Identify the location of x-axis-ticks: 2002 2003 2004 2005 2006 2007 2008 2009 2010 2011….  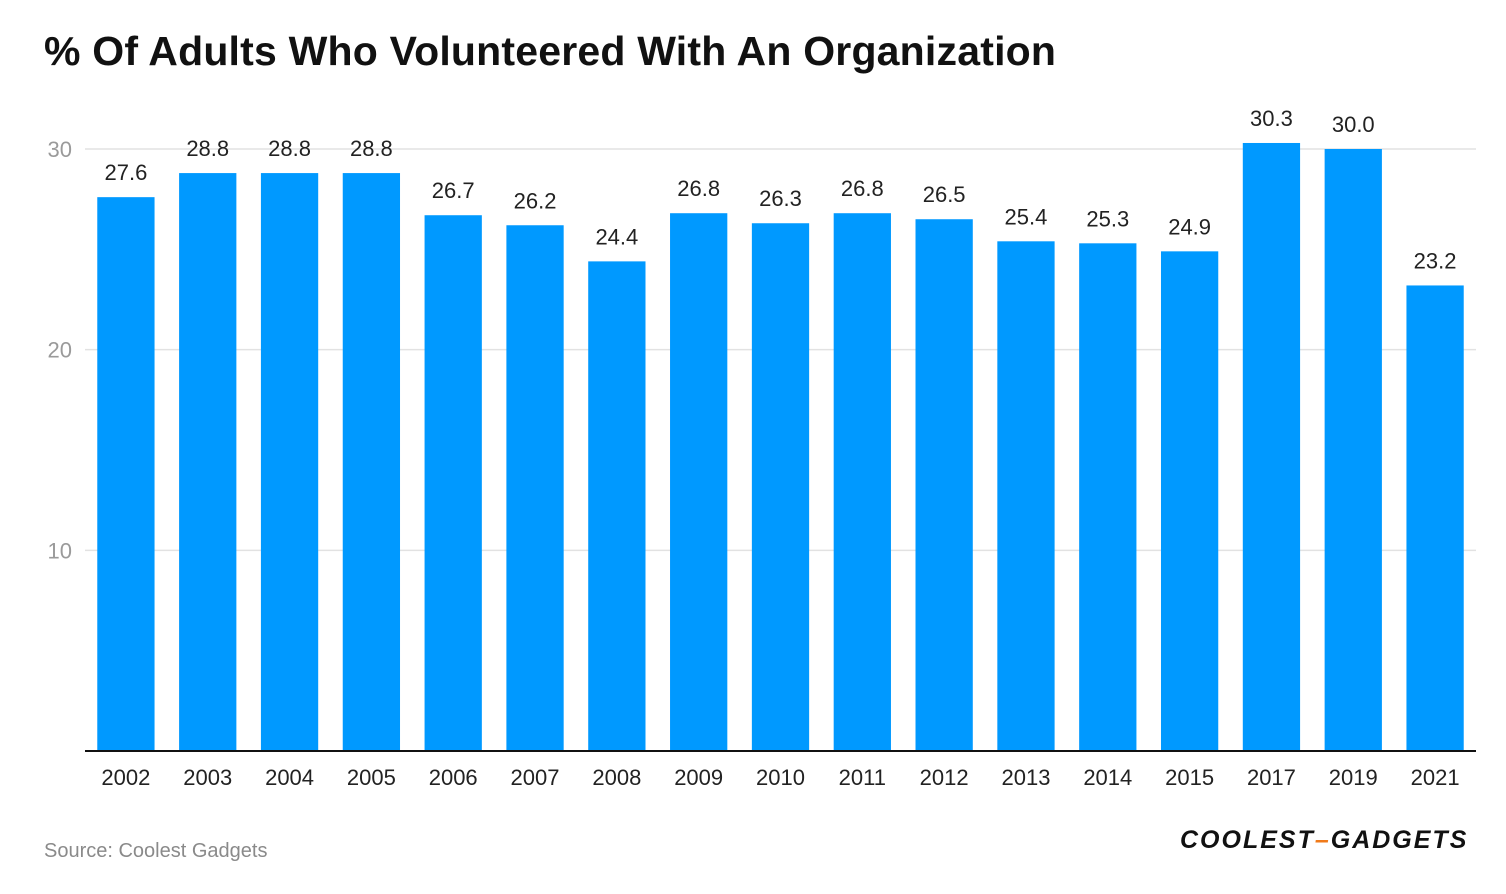
(780, 777).